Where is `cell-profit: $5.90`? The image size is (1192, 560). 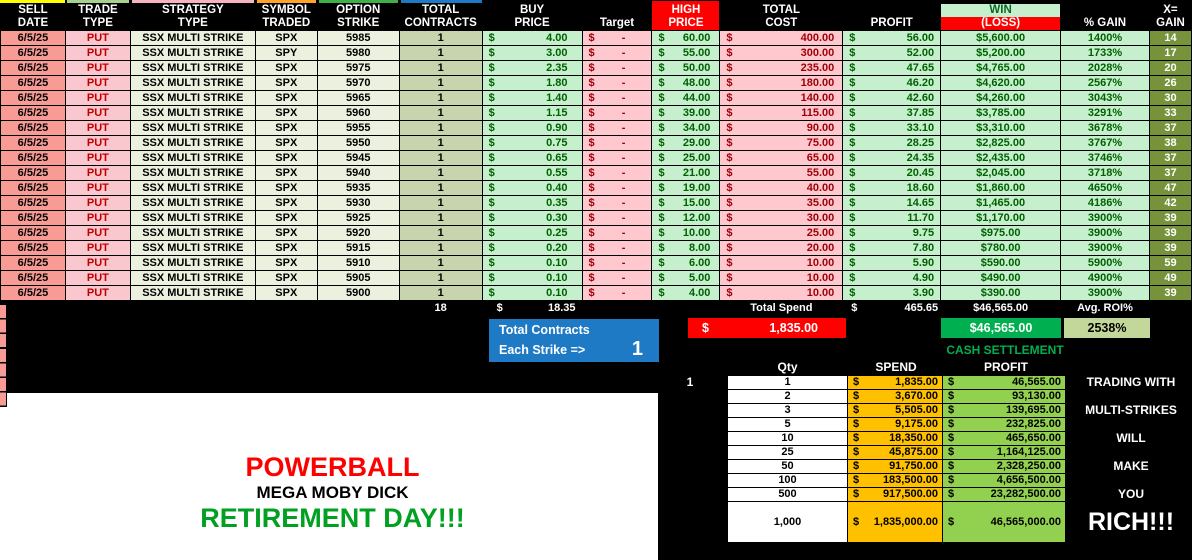 cell-profit: $5.90 is located at coordinates (892, 263).